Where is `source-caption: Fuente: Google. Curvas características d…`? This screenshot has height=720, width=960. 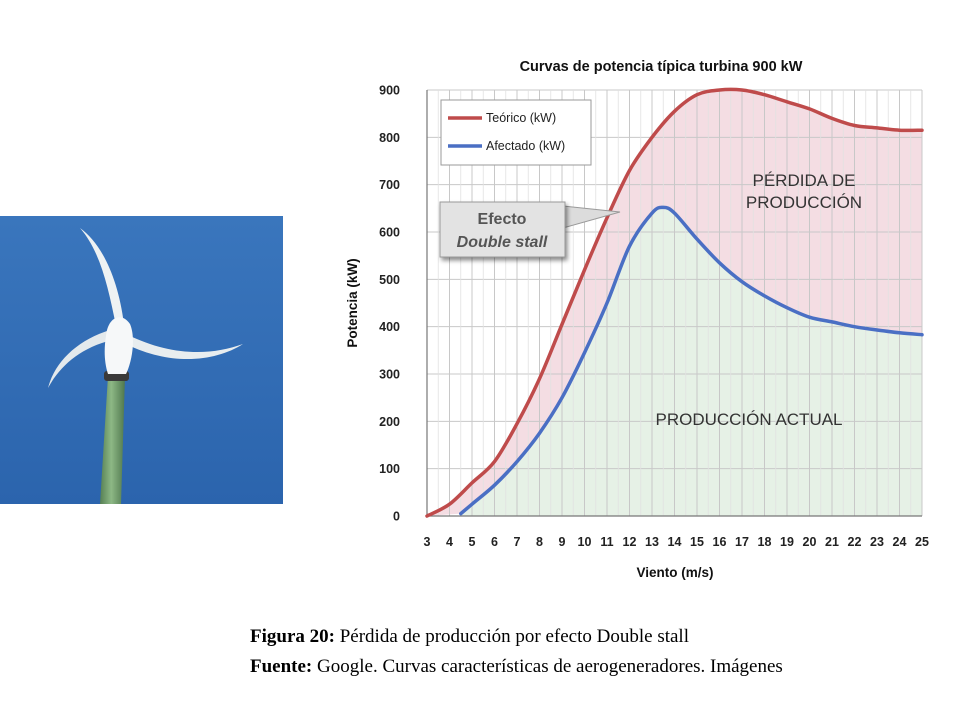
source-caption: Fuente: Google. Curvas características d… is located at coordinates (516, 667).